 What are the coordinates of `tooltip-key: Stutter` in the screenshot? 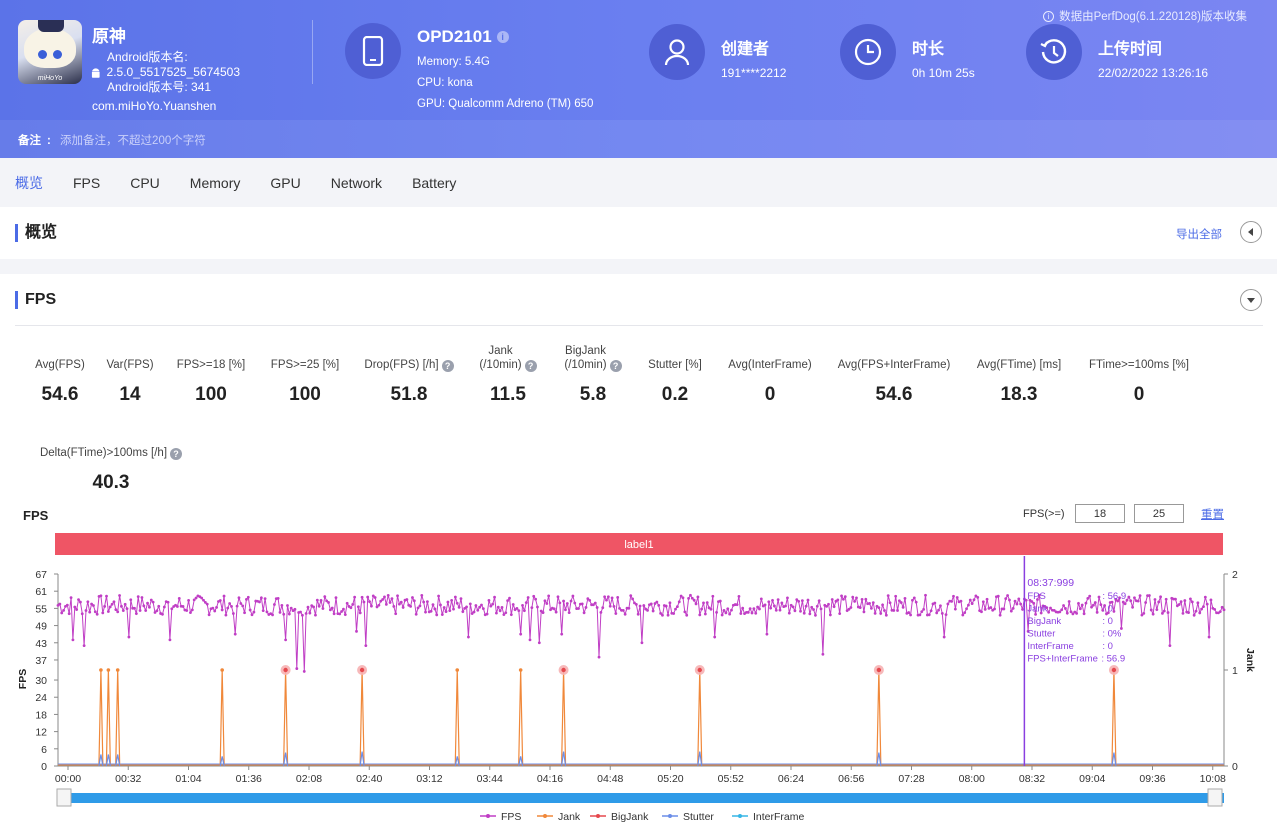 It's located at (1041, 634).